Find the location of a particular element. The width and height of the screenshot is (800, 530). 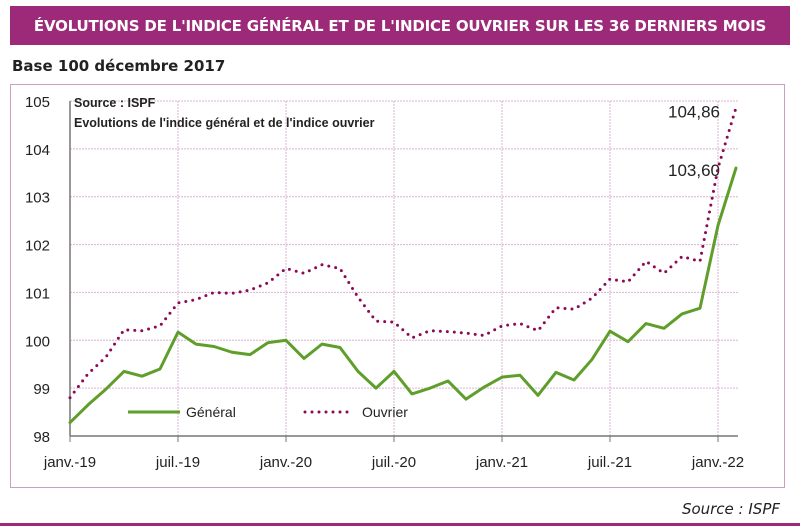

x-tick-label: janv.-19 is located at coordinates (69, 462).